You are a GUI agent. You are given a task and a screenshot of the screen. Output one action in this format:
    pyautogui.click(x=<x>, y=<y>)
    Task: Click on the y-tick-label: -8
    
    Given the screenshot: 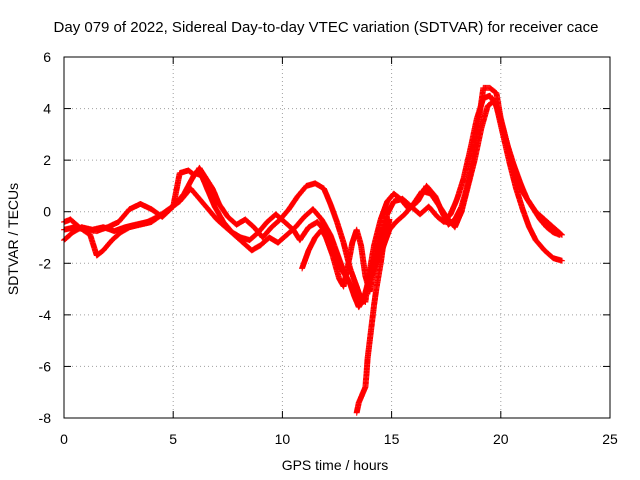 What is the action you would take?
    pyautogui.click(x=45, y=418)
    